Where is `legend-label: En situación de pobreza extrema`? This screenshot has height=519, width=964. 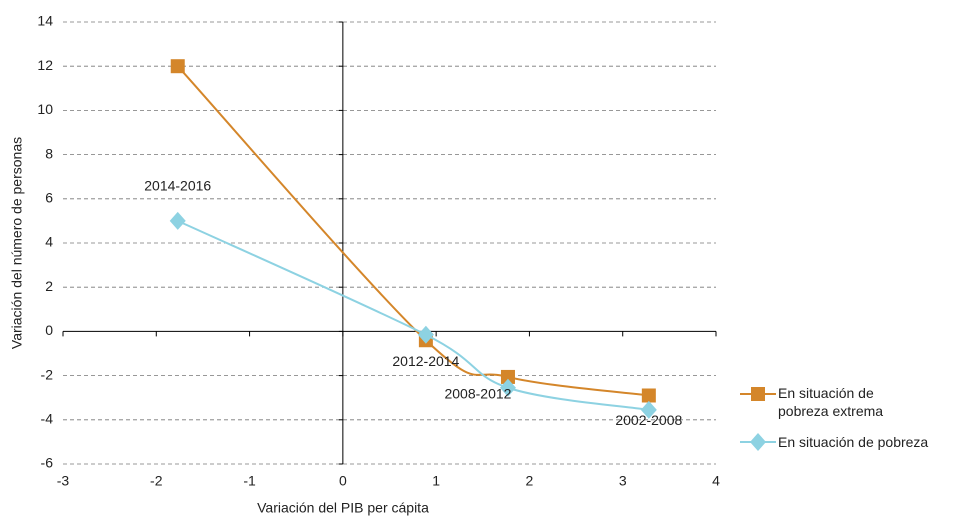
legend-label: En situación de pobreza extrema is located at coordinates (831, 402).